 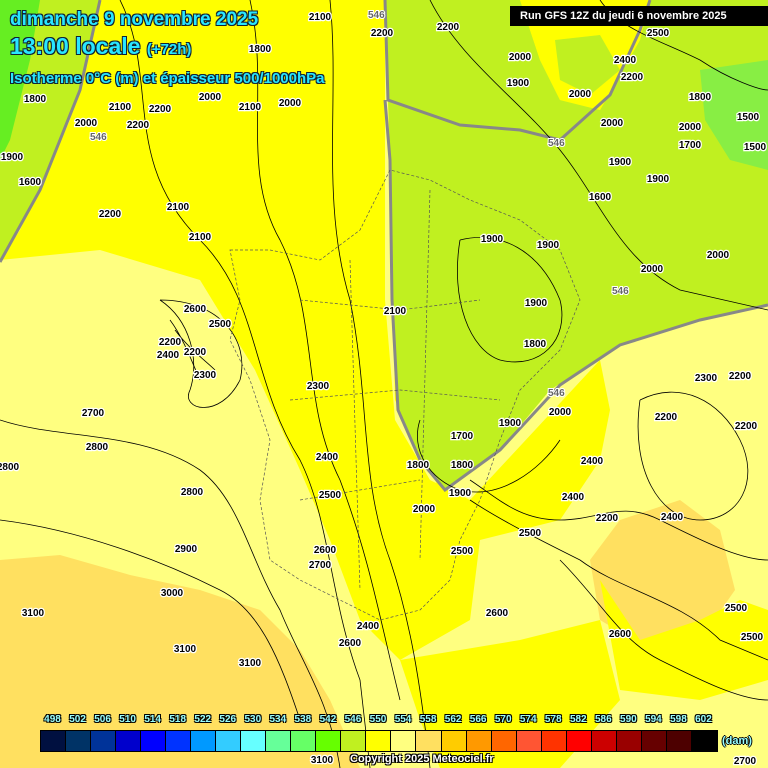 I want to click on forecast-date: dimanche 9 novembre 2025, so click(x=134, y=19).